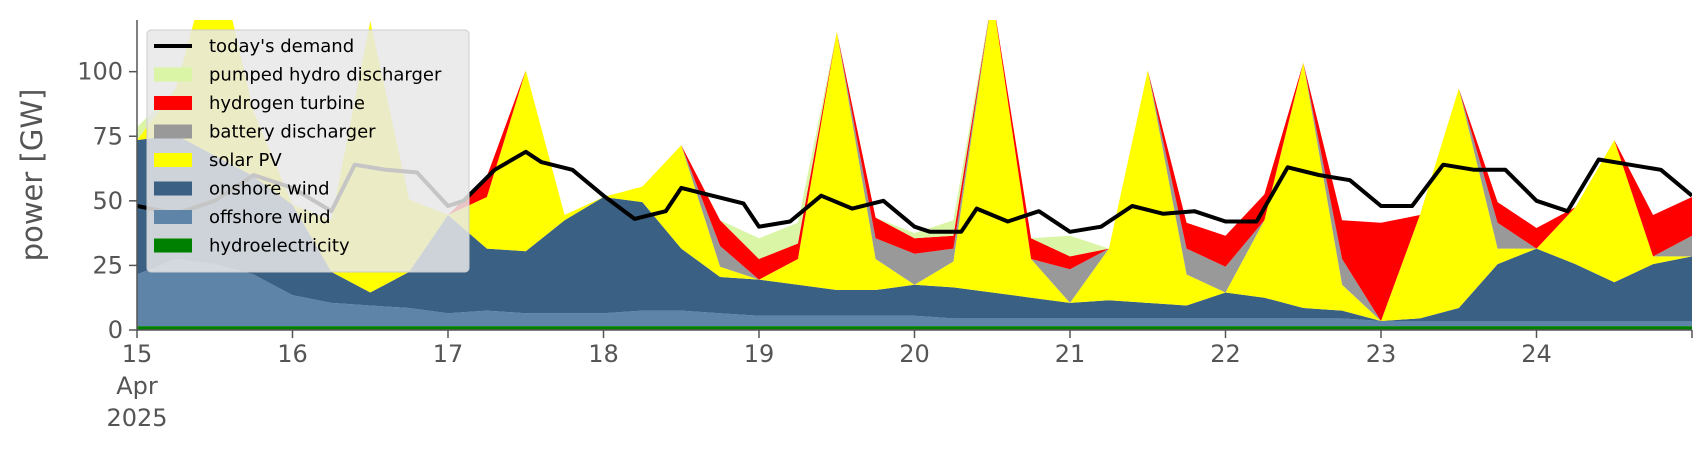  What do you see at coordinates (173, 188) in the screenshot?
I see `legend-swatch-onshore-wind` at bounding box center [173, 188].